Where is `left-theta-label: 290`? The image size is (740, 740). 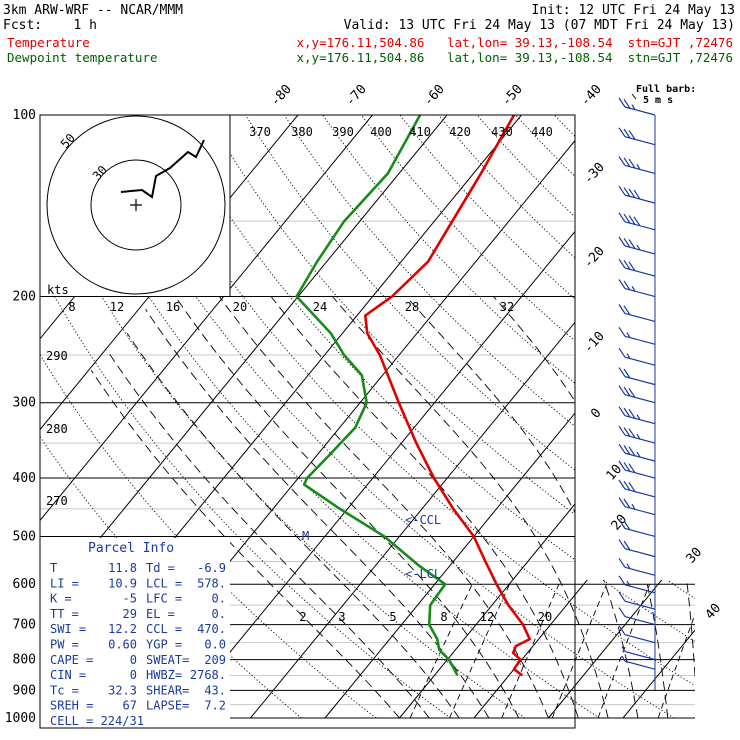 left-theta-label: 290 is located at coordinates (57, 356).